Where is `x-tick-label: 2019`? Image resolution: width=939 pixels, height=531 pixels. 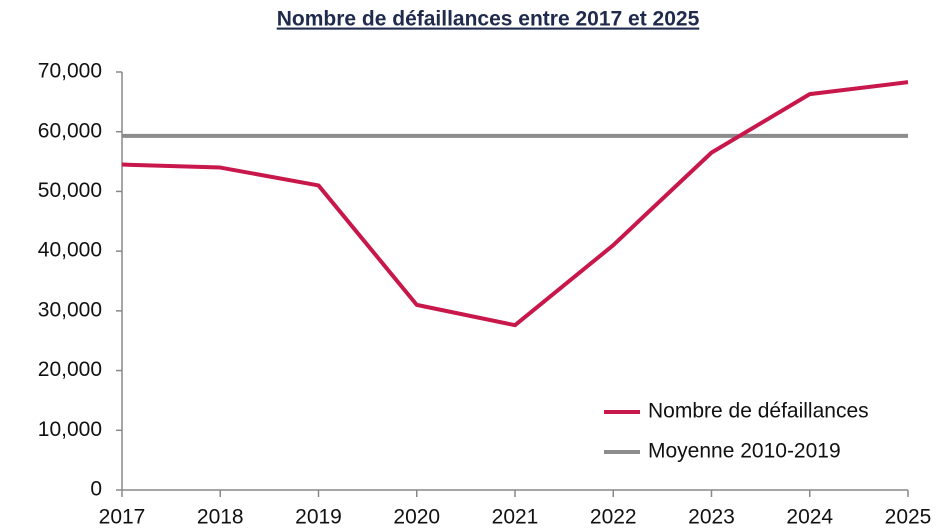 x-tick-label: 2019 is located at coordinates (318, 517).